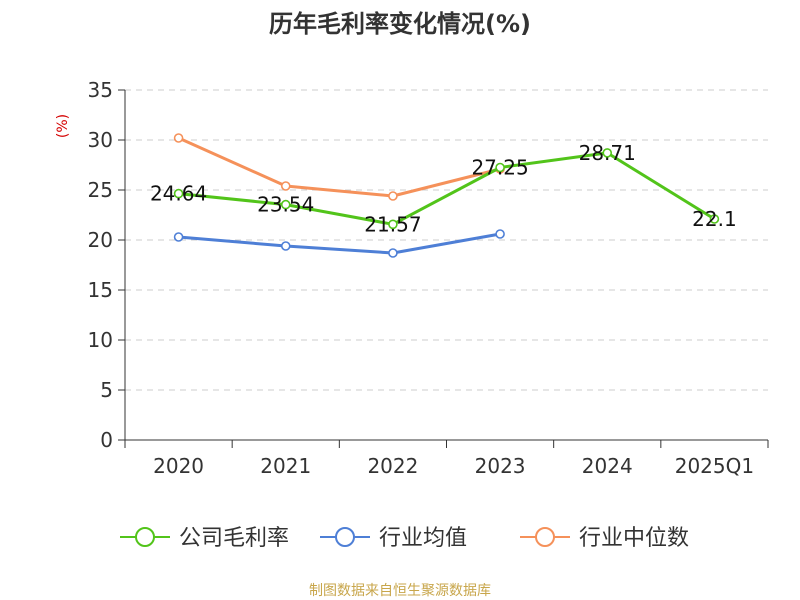 The width and height of the screenshot is (800, 600). I want to click on source-note: 制图数据来自恒生聚源数据库, so click(400, 591).